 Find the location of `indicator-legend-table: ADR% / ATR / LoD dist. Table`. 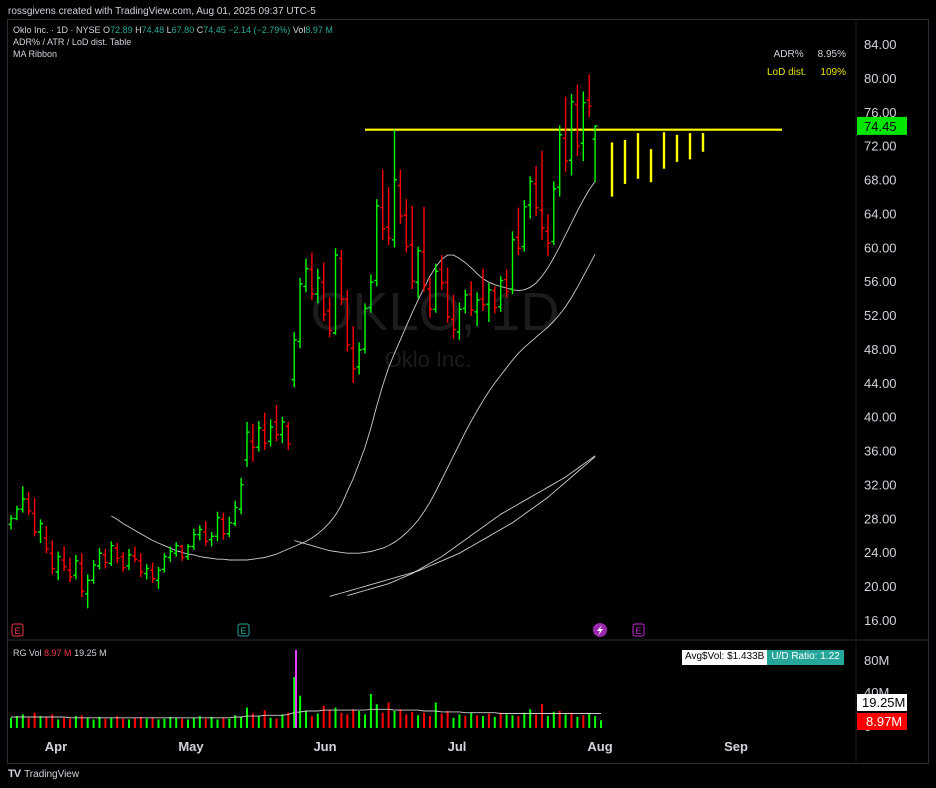

indicator-legend-table: ADR% / ATR / LoD dist. Table is located at coordinates (72, 42).